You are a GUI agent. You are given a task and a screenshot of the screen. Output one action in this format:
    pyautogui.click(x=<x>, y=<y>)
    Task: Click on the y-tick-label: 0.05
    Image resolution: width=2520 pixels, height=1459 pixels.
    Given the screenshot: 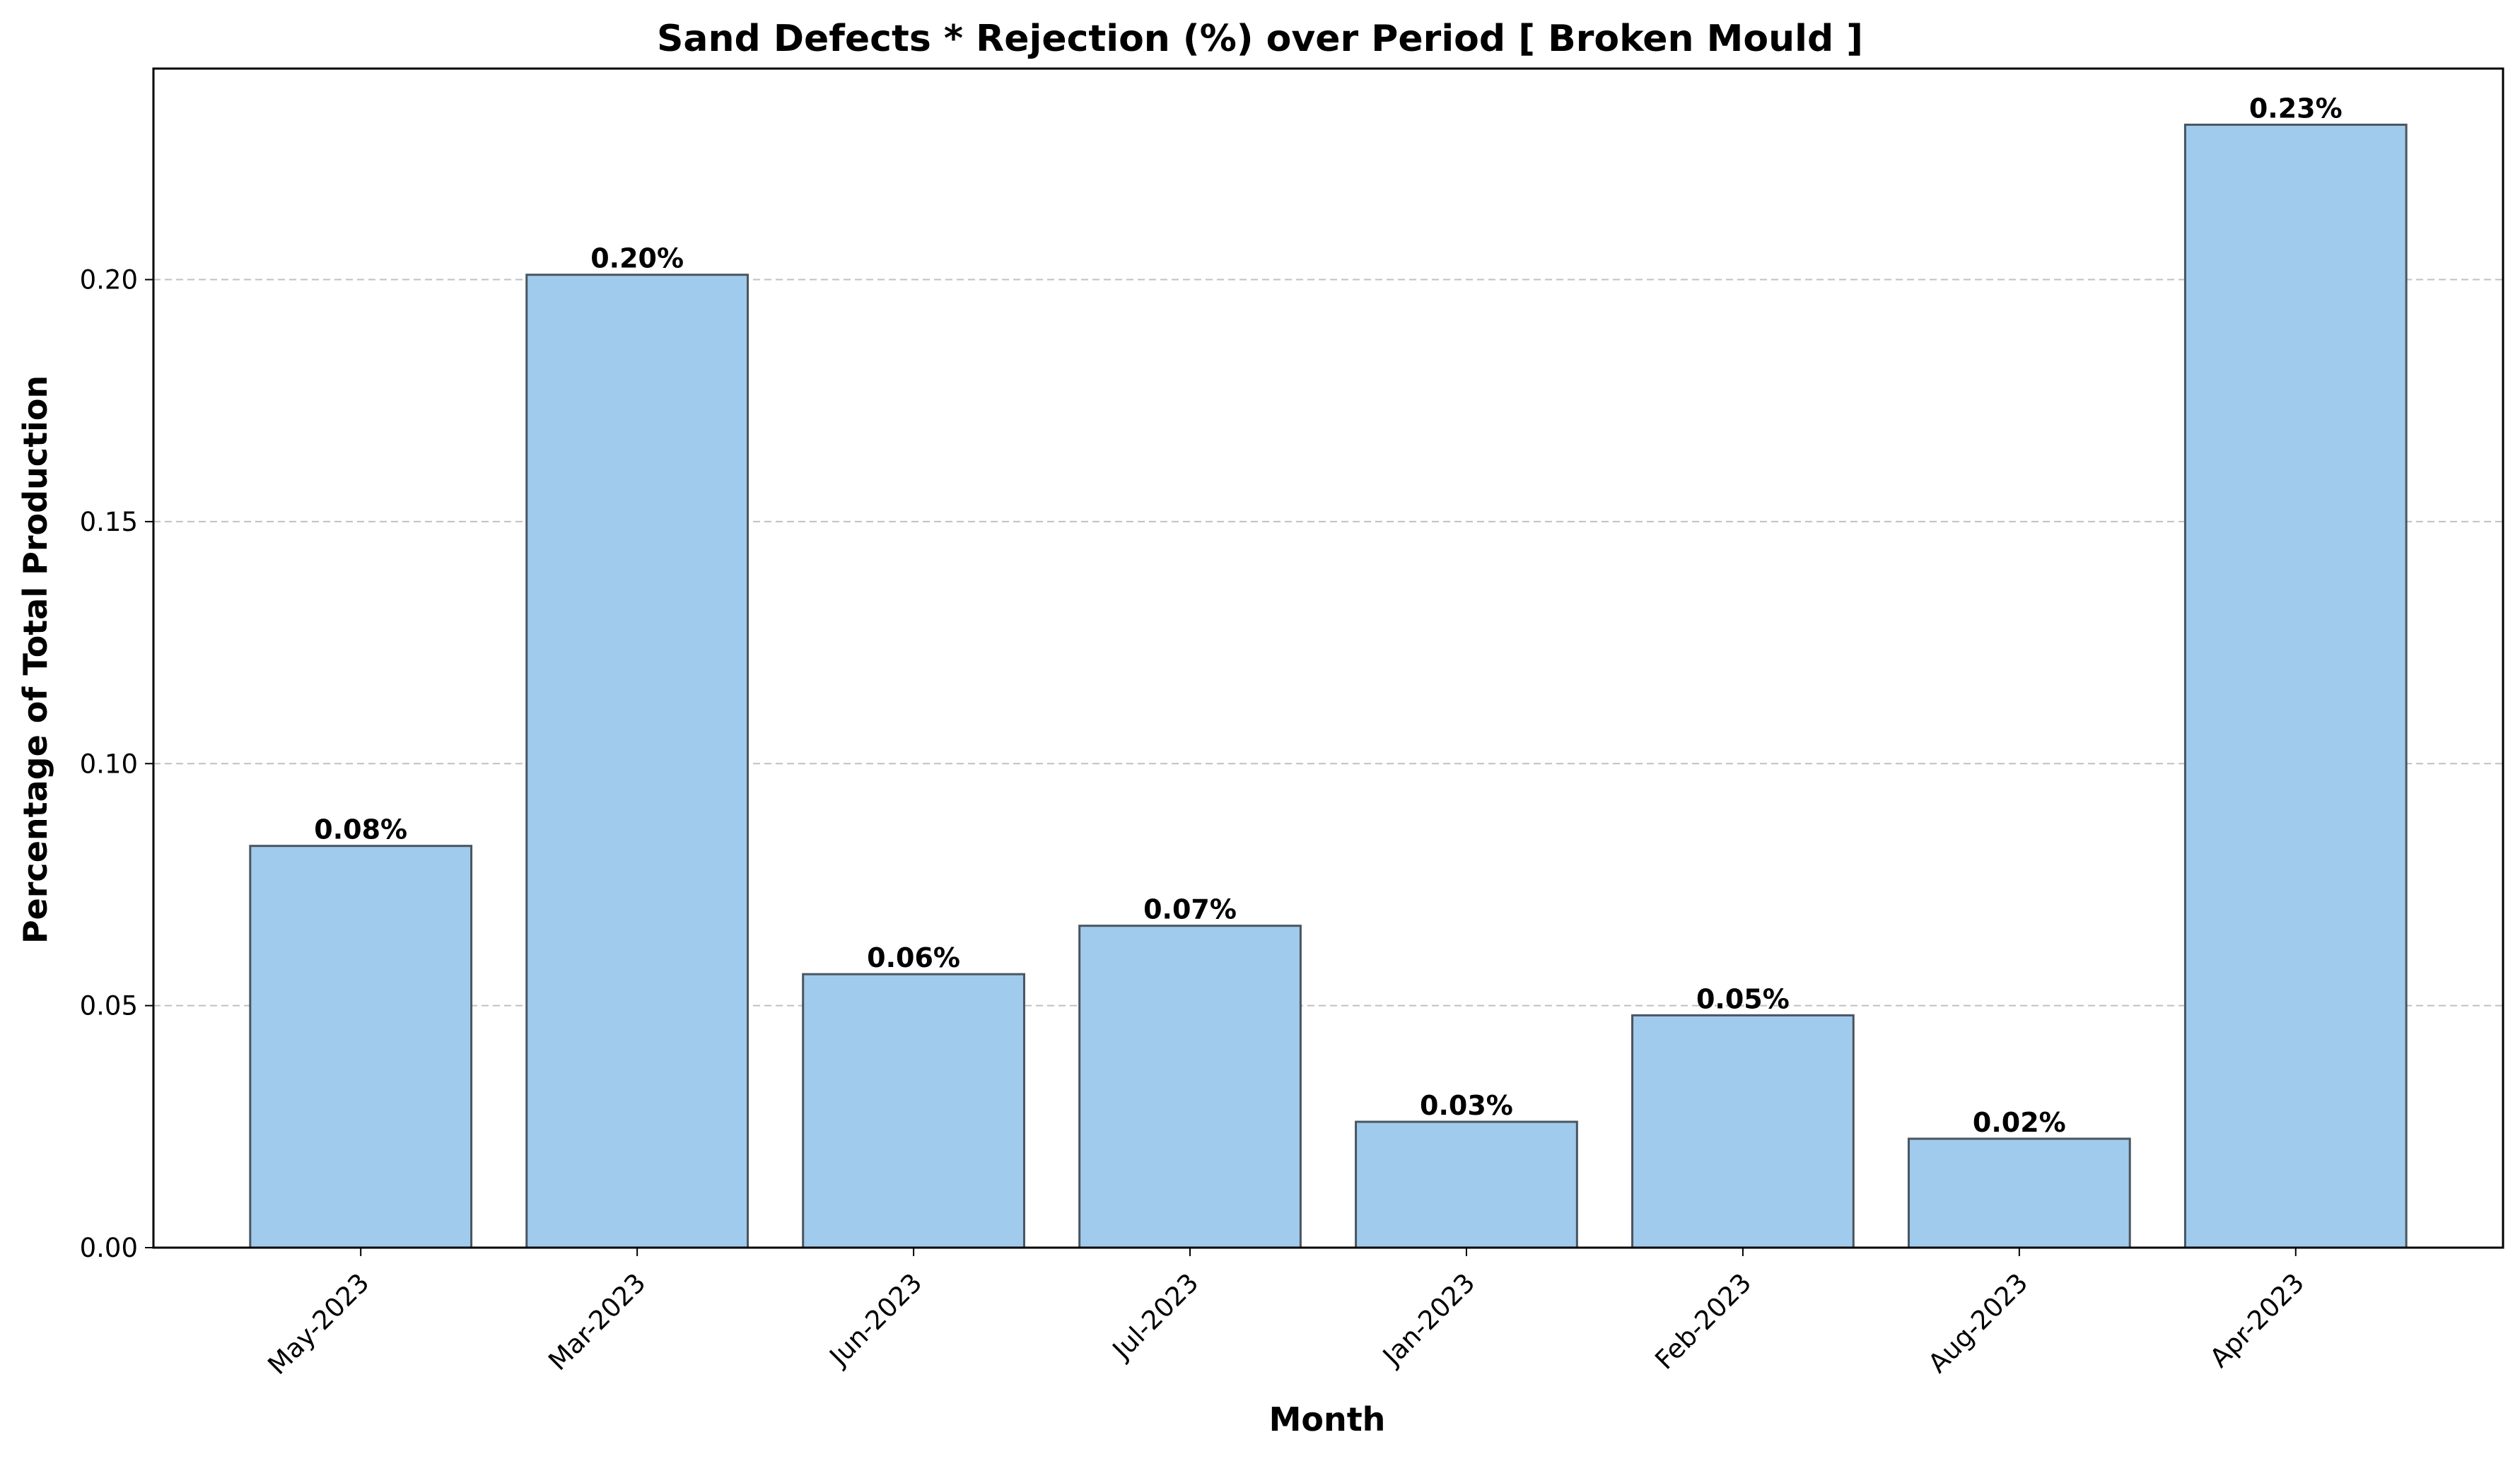 What is the action you would take?
    pyautogui.click(x=109, y=1006)
    